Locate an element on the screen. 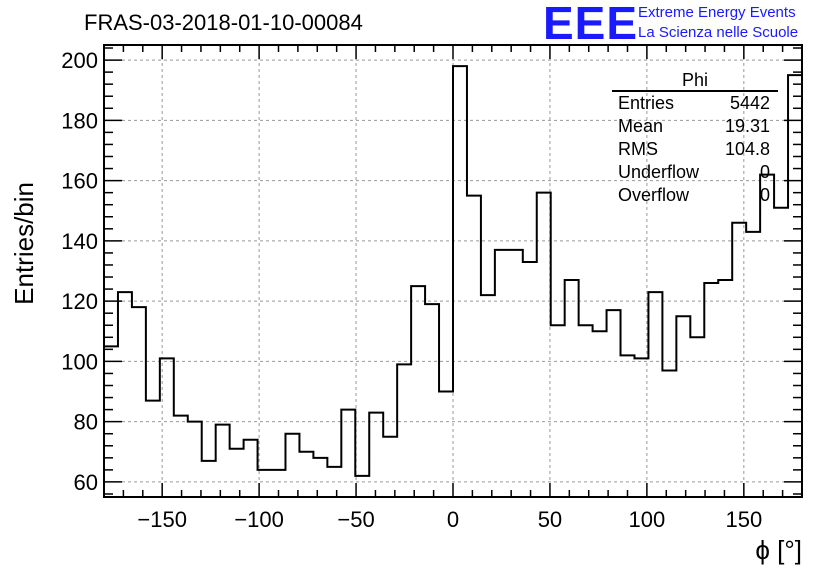 Image resolution: width=836 pixels, height=572 pixels. stats-value: 5442 is located at coordinates (749, 103).